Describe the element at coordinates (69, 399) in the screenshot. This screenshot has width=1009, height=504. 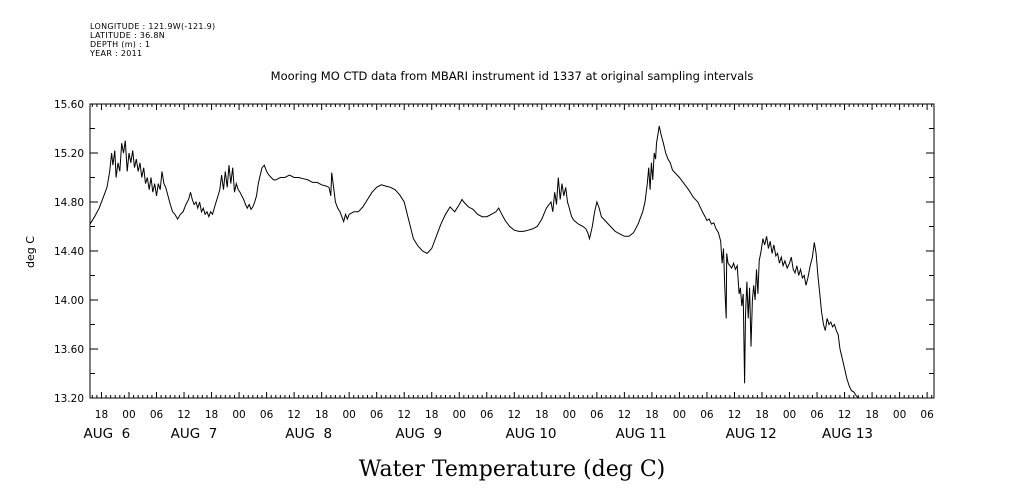
I see `y-tick-label: 13.20` at that location.